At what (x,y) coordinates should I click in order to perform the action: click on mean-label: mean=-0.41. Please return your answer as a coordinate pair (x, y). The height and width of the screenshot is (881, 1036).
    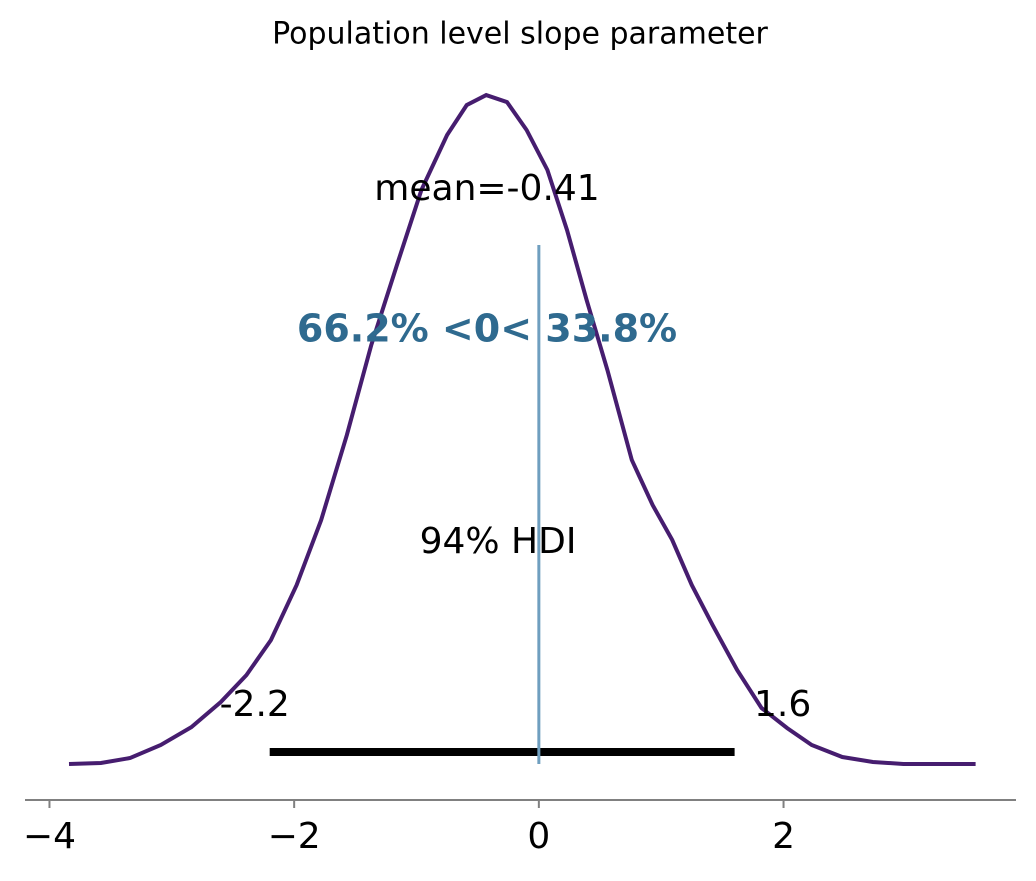
    Looking at the image, I should click on (486, 188).